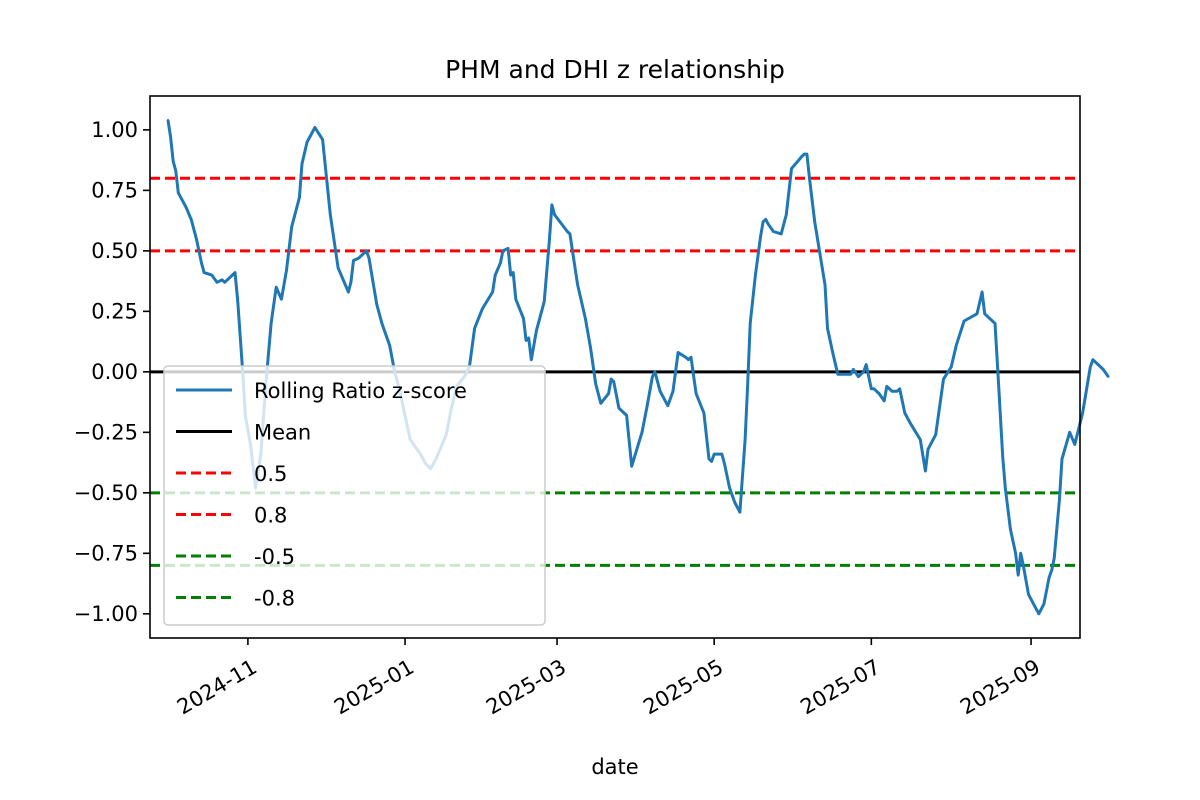 The height and width of the screenshot is (800, 1200). What do you see at coordinates (274, 599) in the screenshot?
I see `legend-label: -0.8` at bounding box center [274, 599].